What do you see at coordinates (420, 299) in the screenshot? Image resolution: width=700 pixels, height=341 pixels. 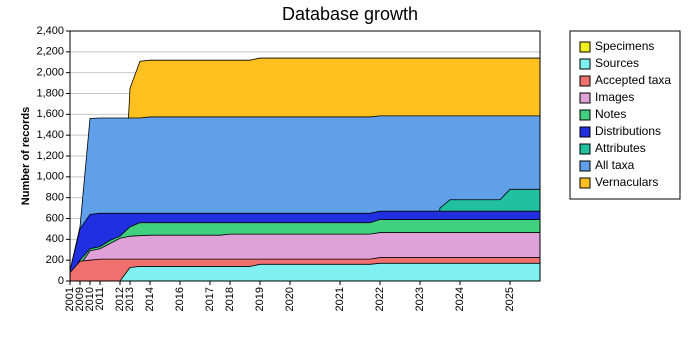 I see `x-tick-label: 2023` at bounding box center [420, 299].